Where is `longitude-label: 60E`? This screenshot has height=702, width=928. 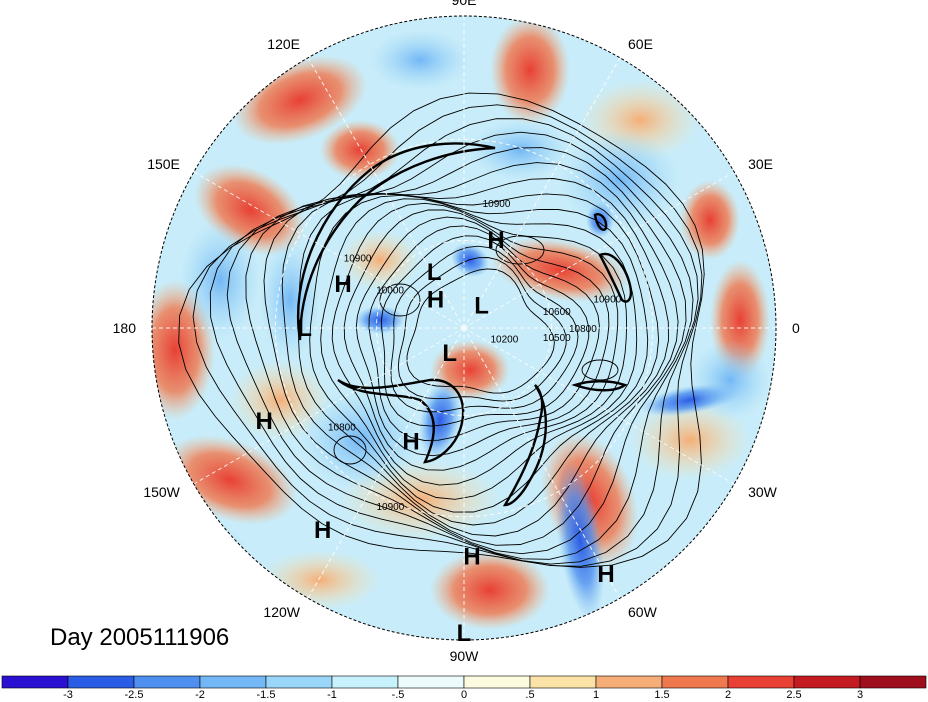
longitude-label: 60E is located at coordinates (640, 44).